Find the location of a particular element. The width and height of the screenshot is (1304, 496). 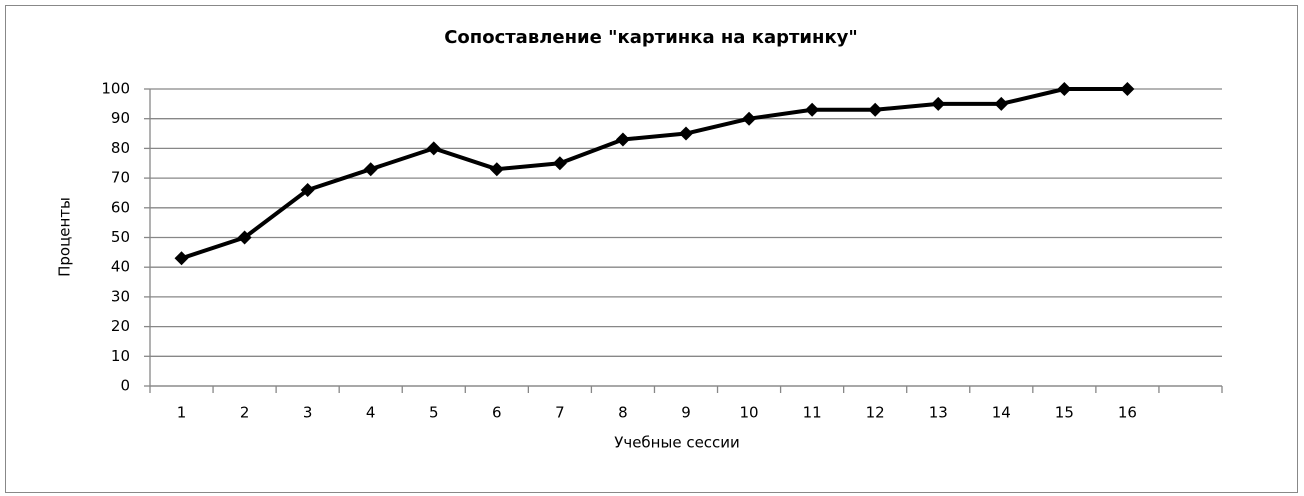

y-axis-label: Проценты is located at coordinates (65, 237).